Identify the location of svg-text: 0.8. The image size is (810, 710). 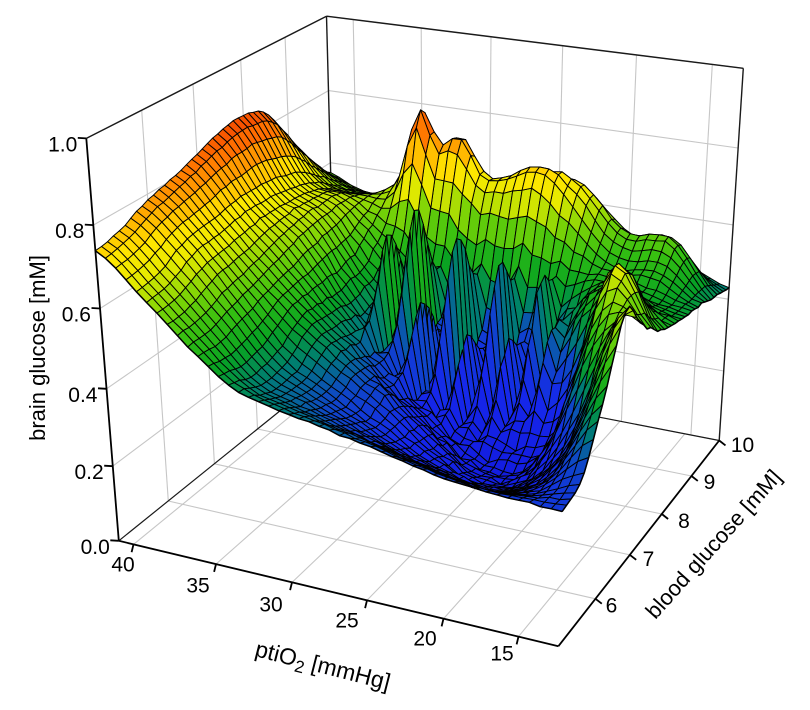
(69, 231).